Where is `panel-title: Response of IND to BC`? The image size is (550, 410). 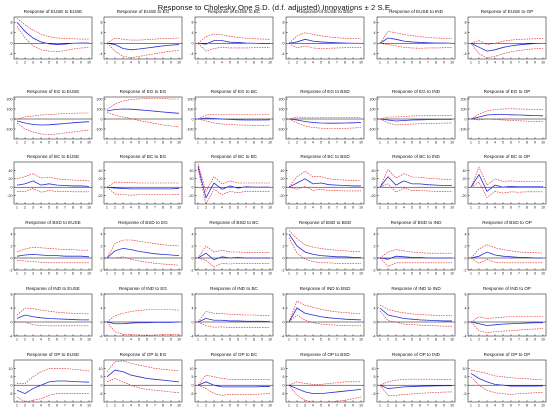 panel-title: Response of IND to BC is located at coordinates (234, 288).